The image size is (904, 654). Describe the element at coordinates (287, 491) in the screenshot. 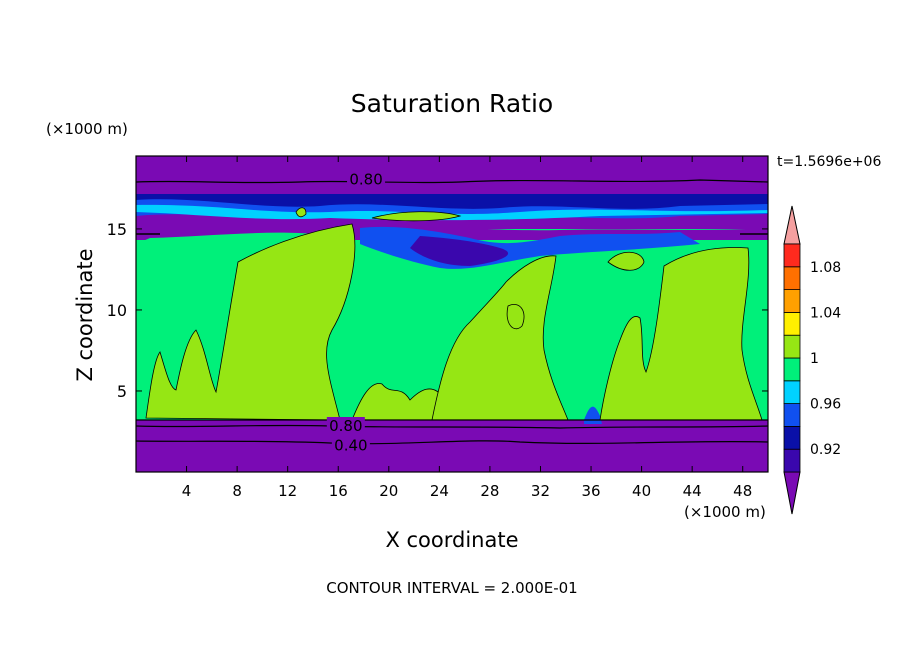

I see `x-tick-label: 12` at that location.